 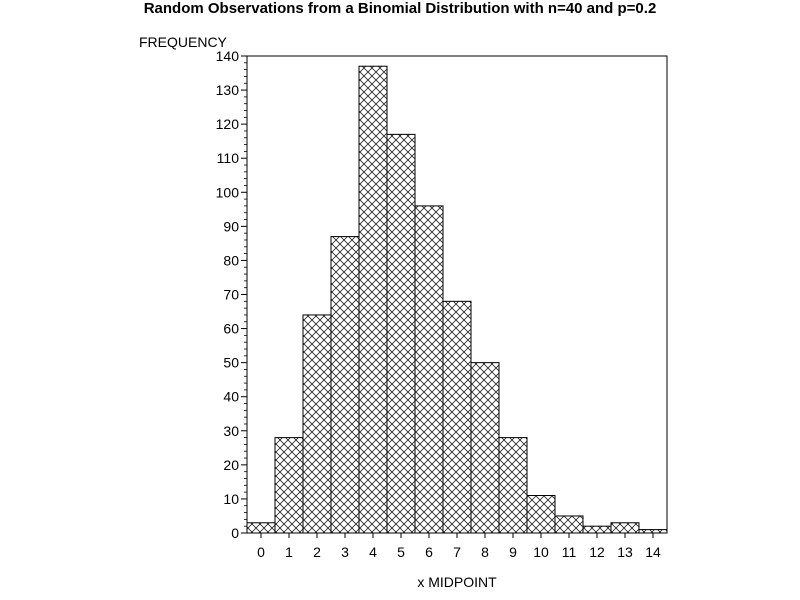 I want to click on y-tick-label: 120, so click(x=228, y=124).